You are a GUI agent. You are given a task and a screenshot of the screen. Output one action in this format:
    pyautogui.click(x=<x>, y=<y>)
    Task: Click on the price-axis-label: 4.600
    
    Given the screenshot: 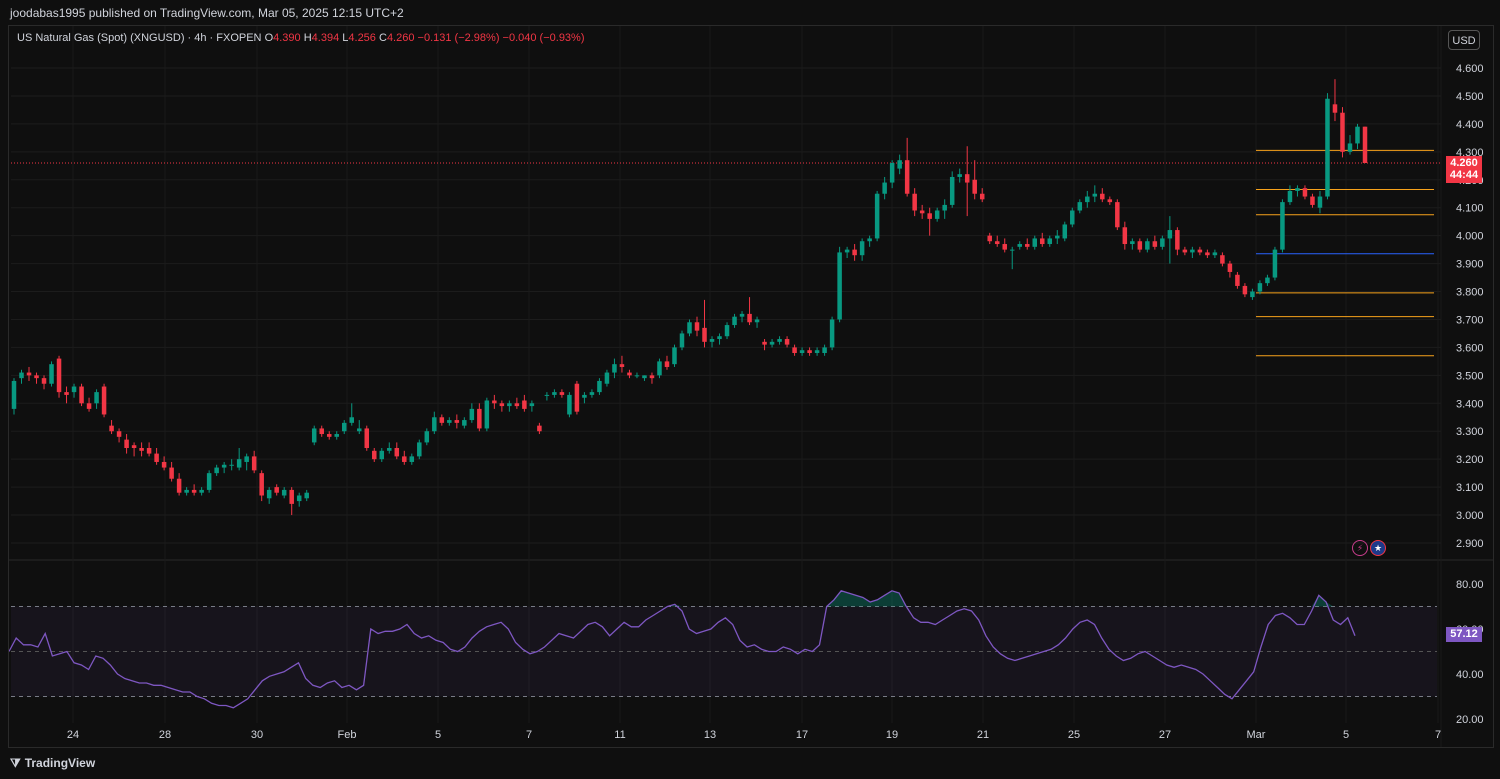 What is the action you would take?
    pyautogui.click(x=1470, y=69)
    